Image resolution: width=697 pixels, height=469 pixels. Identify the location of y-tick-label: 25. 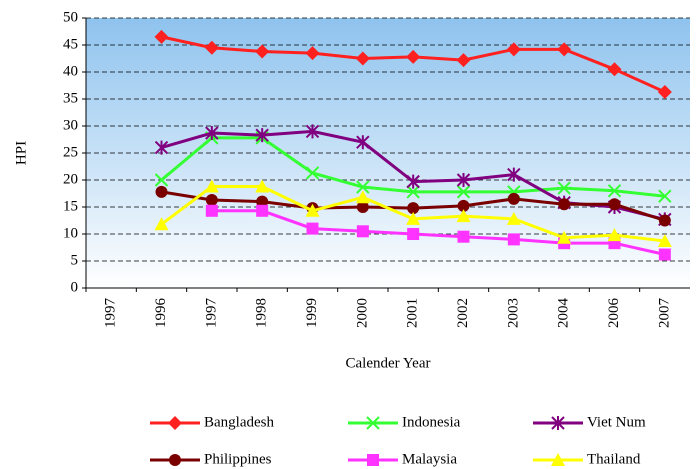
(70, 152).